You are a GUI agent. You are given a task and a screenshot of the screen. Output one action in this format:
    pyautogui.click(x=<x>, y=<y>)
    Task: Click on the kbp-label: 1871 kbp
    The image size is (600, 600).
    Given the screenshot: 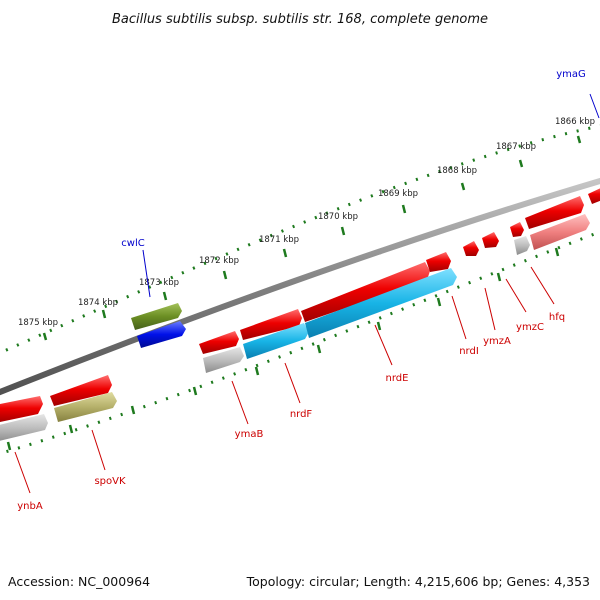 What is the action you would take?
    pyautogui.click(x=279, y=240)
    